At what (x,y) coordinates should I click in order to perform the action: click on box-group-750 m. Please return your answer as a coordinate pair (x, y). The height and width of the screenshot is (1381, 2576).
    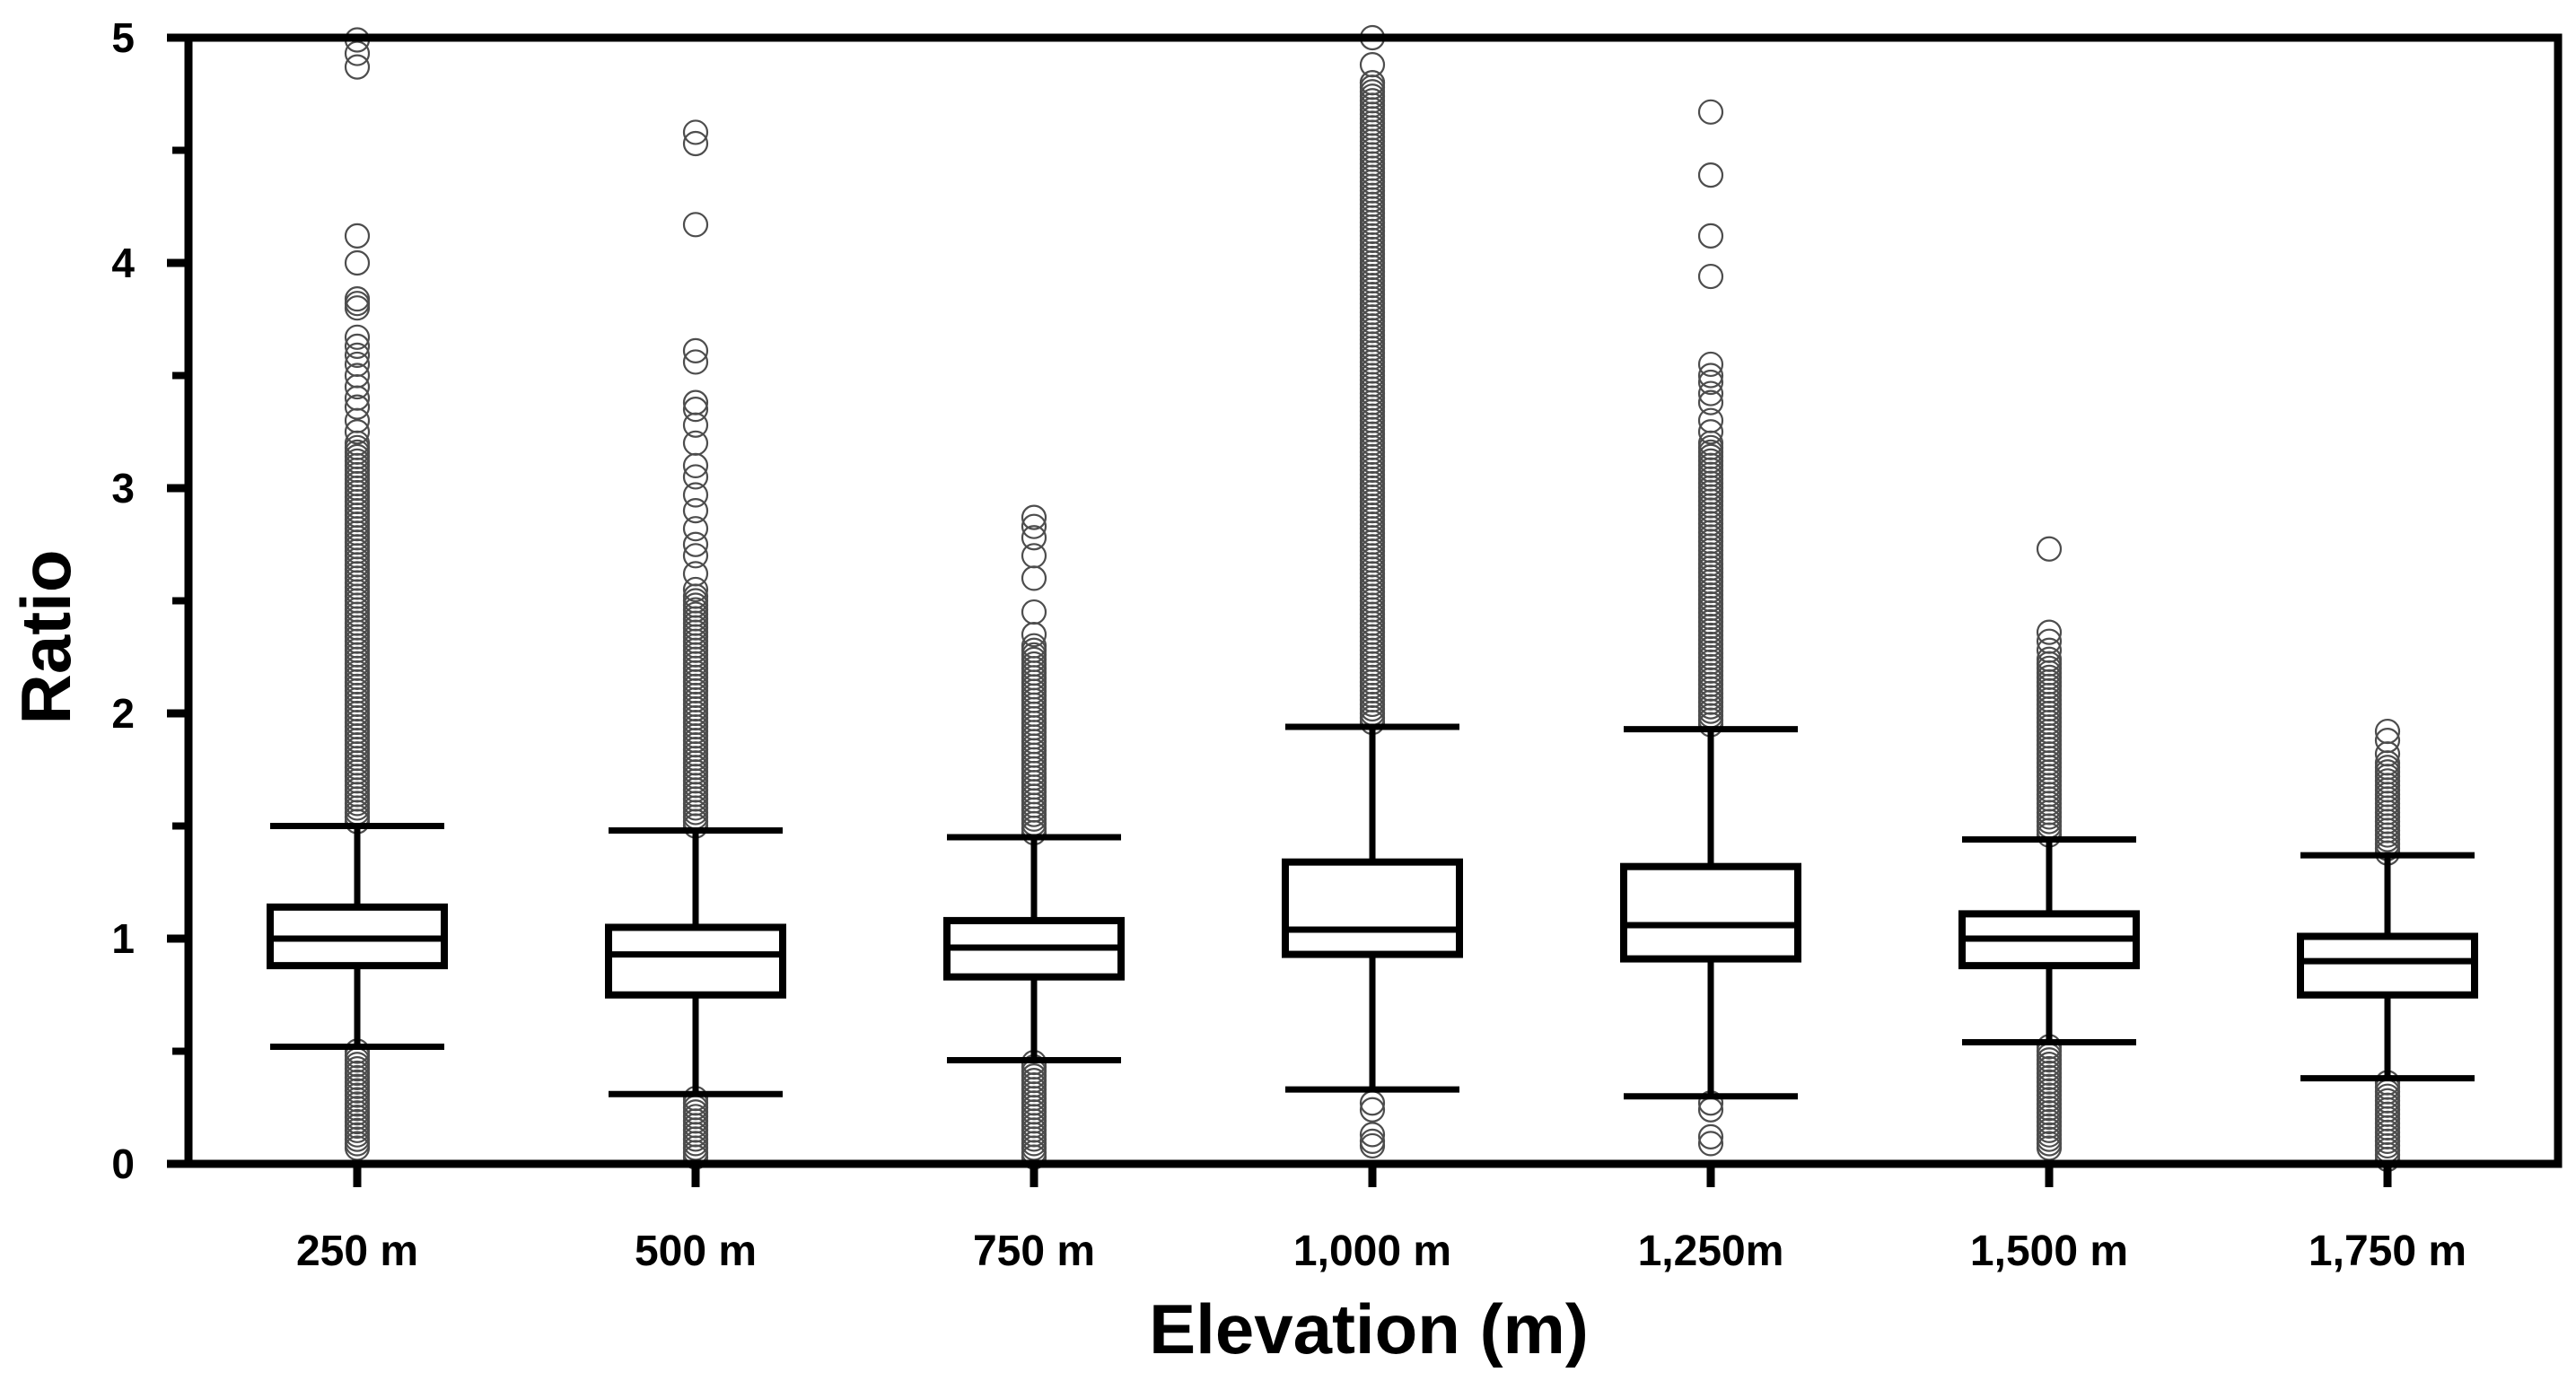
    Looking at the image, I should click on (1034, 837).